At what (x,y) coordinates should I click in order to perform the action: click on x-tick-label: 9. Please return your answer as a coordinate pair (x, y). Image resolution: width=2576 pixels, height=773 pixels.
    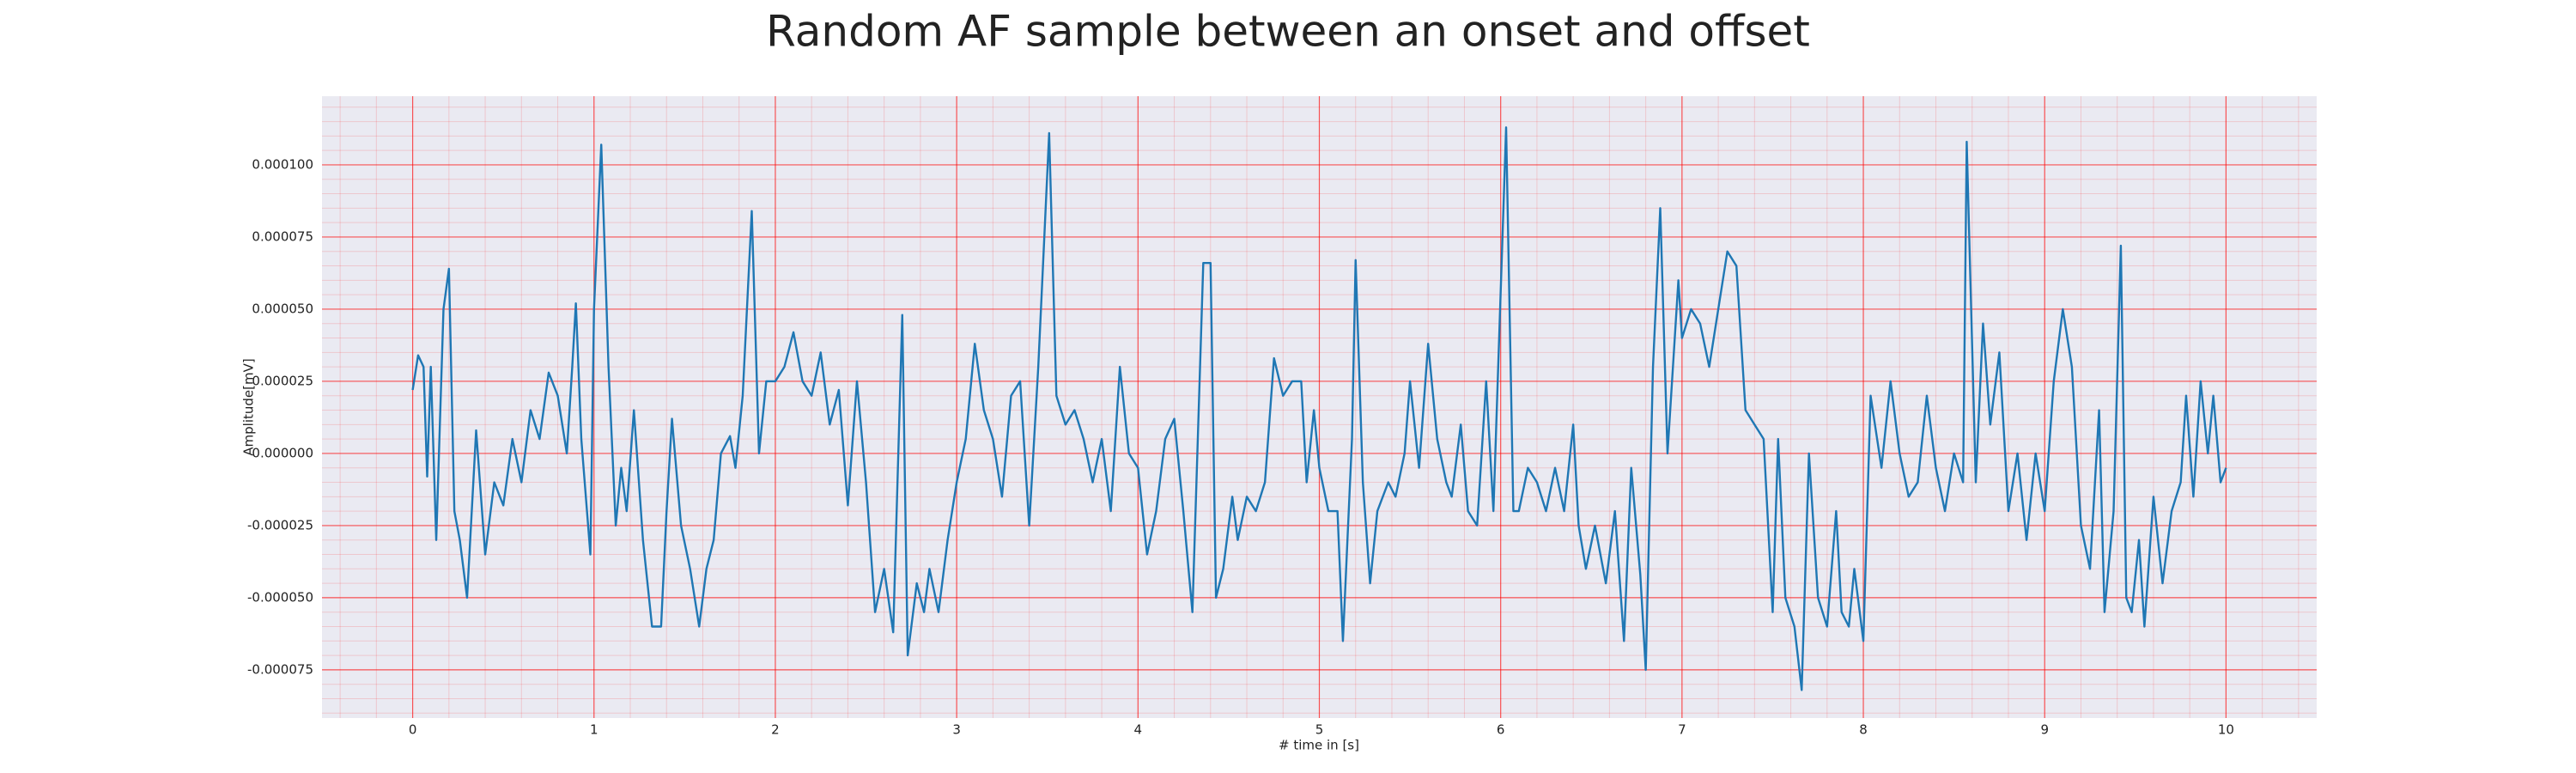
    Looking at the image, I should click on (2045, 730).